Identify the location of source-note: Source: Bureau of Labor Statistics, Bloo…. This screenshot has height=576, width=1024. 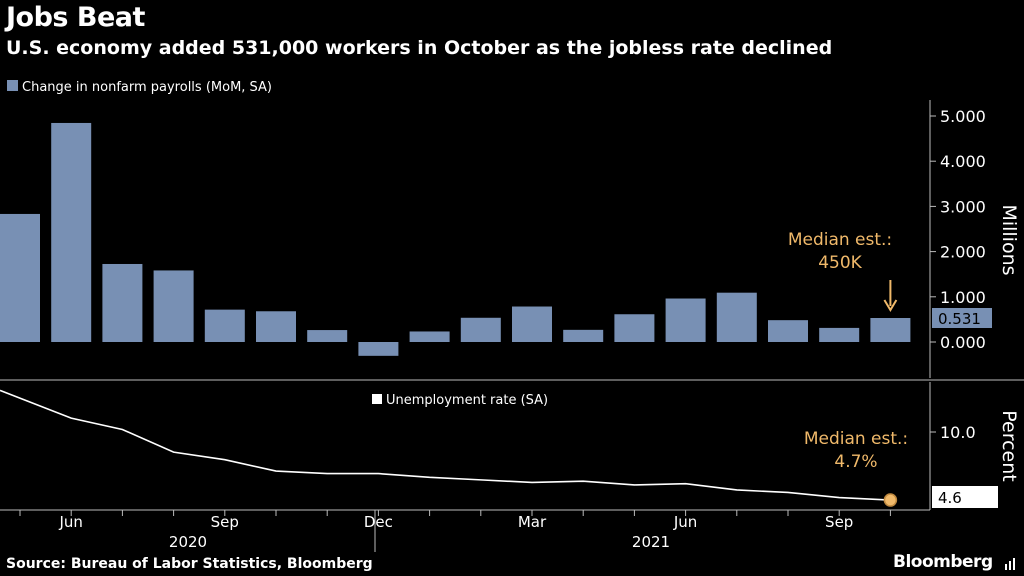
(189, 564).